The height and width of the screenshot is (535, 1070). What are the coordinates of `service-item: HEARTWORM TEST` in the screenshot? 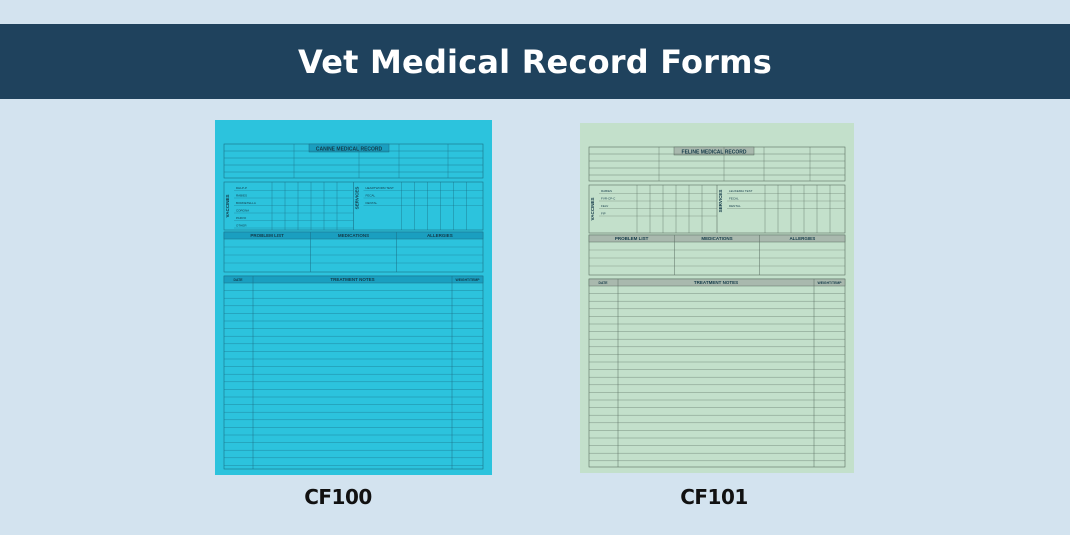 It's located at (380, 188).